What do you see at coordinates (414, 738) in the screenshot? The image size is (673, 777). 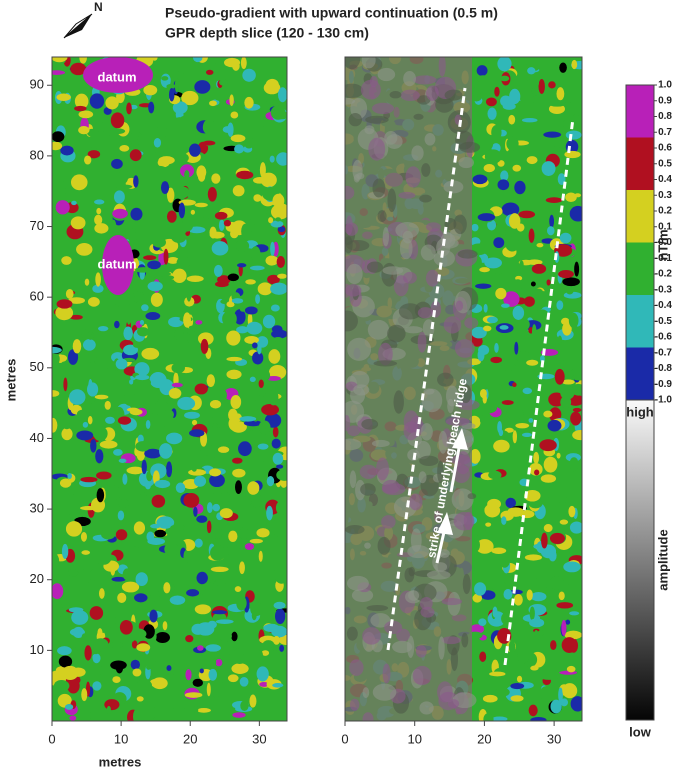 I see `x-tick-label: 10` at bounding box center [414, 738].